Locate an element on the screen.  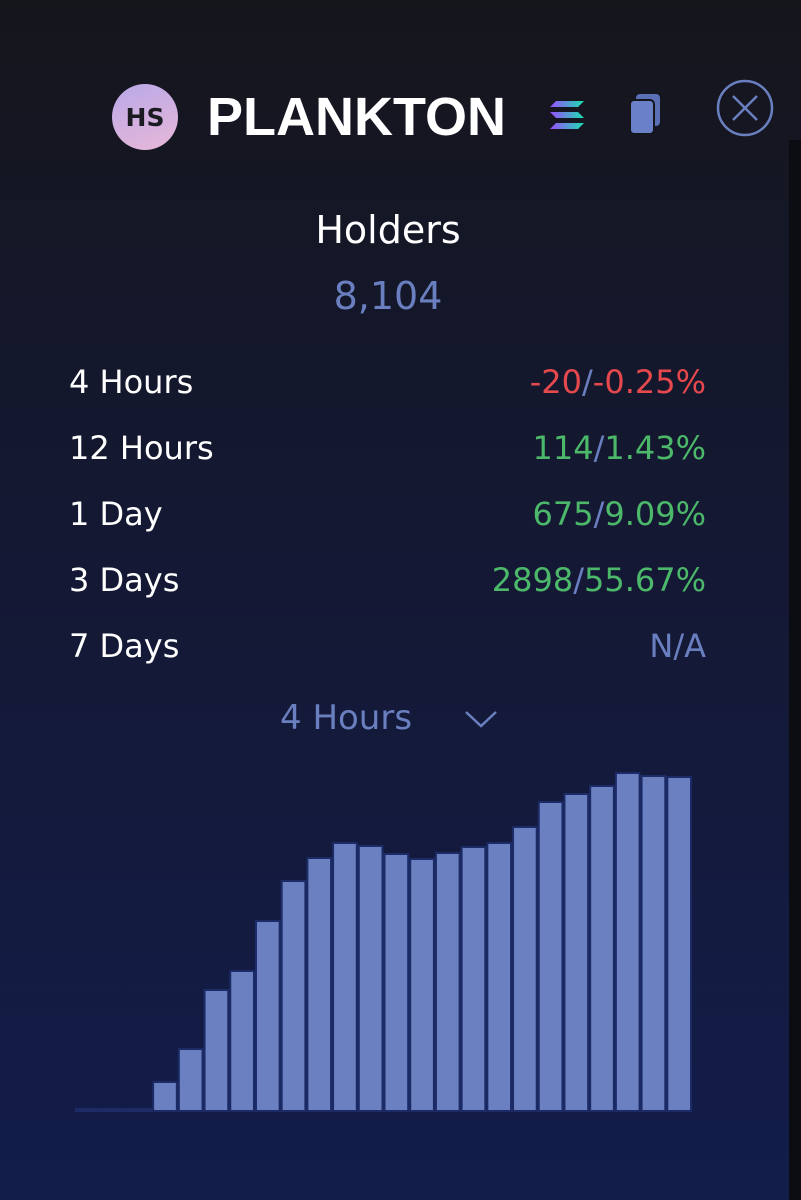
row-value: 675/9.09% is located at coordinates (619, 514).